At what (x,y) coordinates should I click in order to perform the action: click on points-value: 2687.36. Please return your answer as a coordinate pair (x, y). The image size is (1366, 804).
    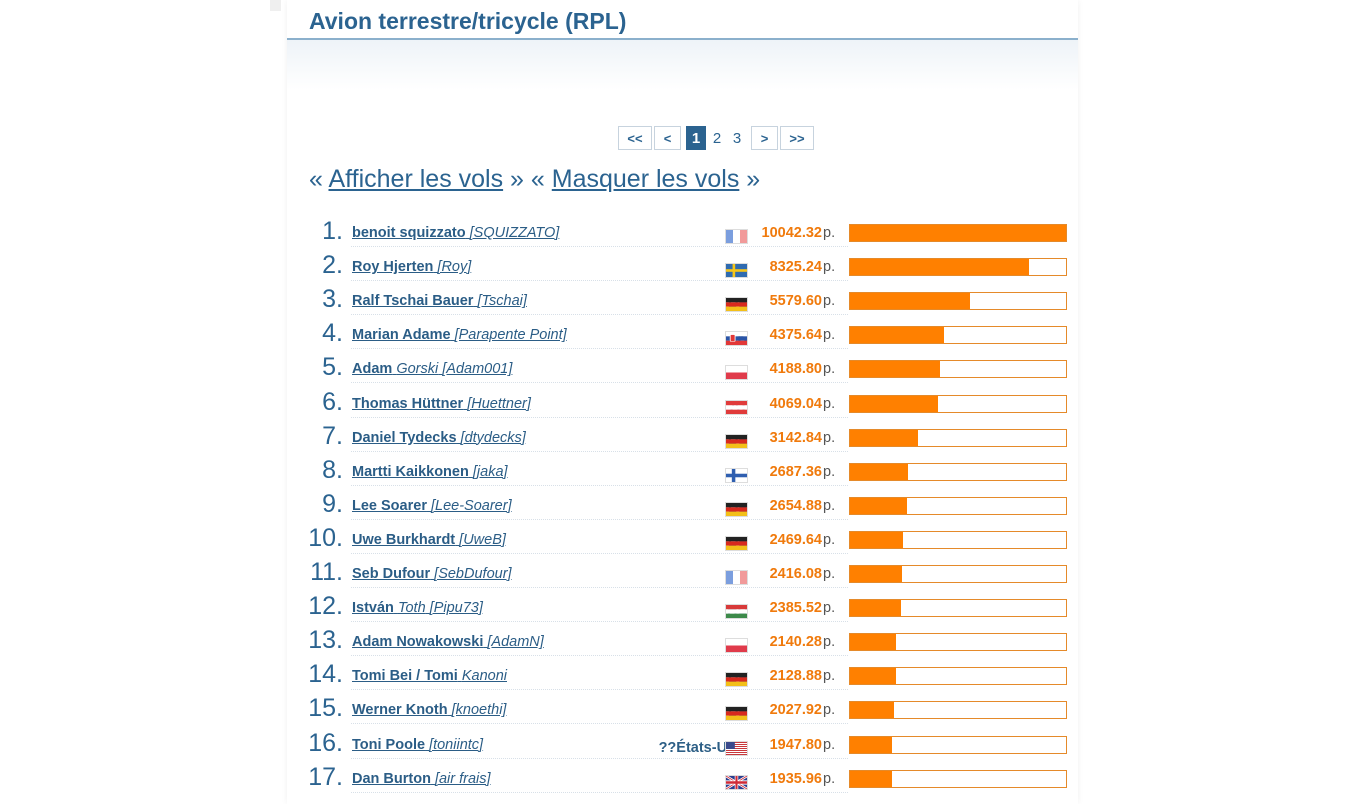
    Looking at the image, I should click on (795, 471).